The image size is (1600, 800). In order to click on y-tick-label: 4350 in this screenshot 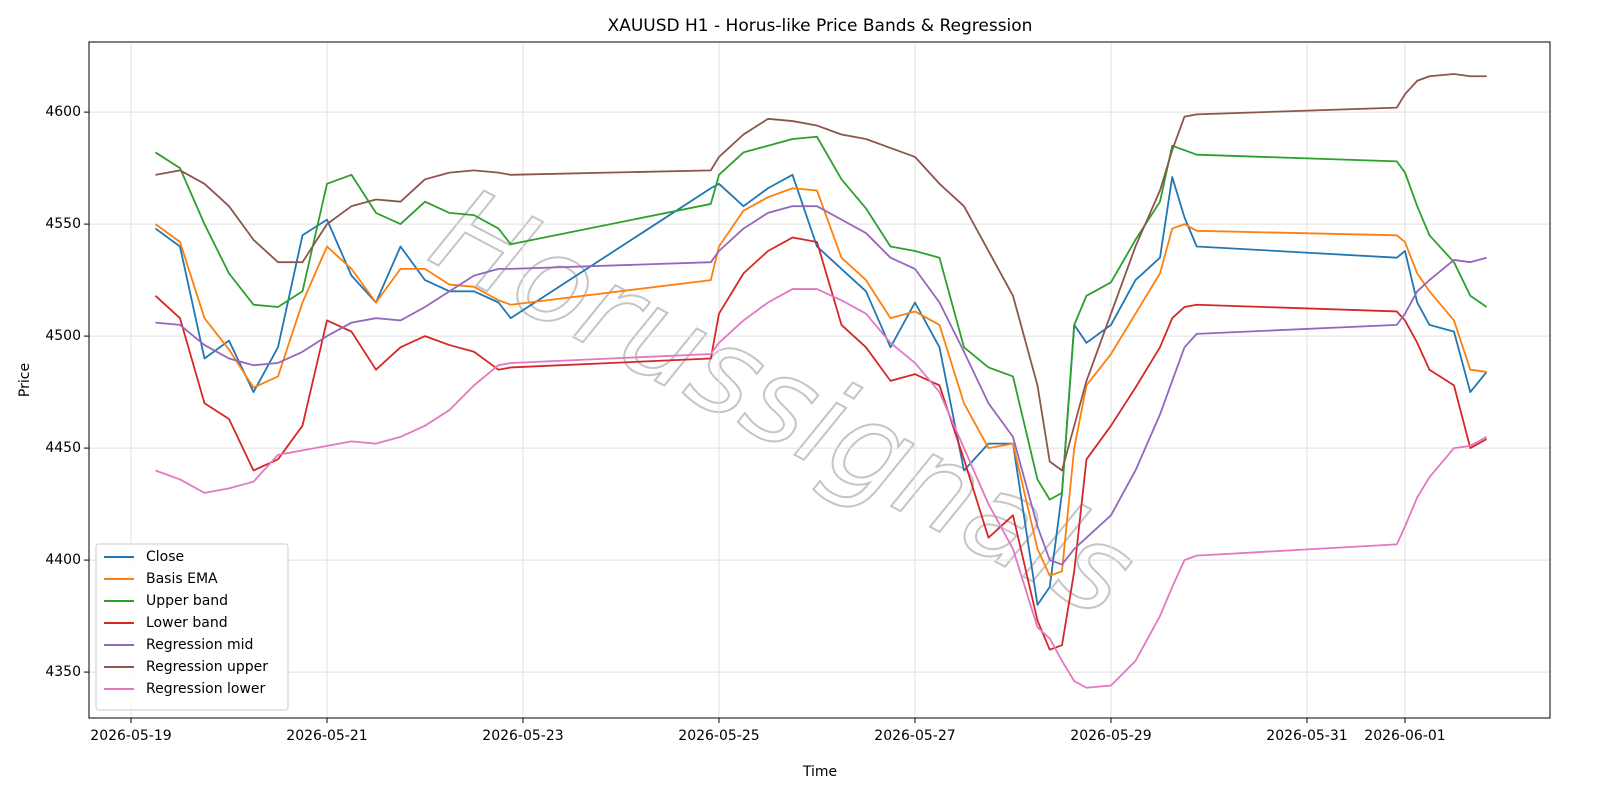, I will do `click(63, 672)`.